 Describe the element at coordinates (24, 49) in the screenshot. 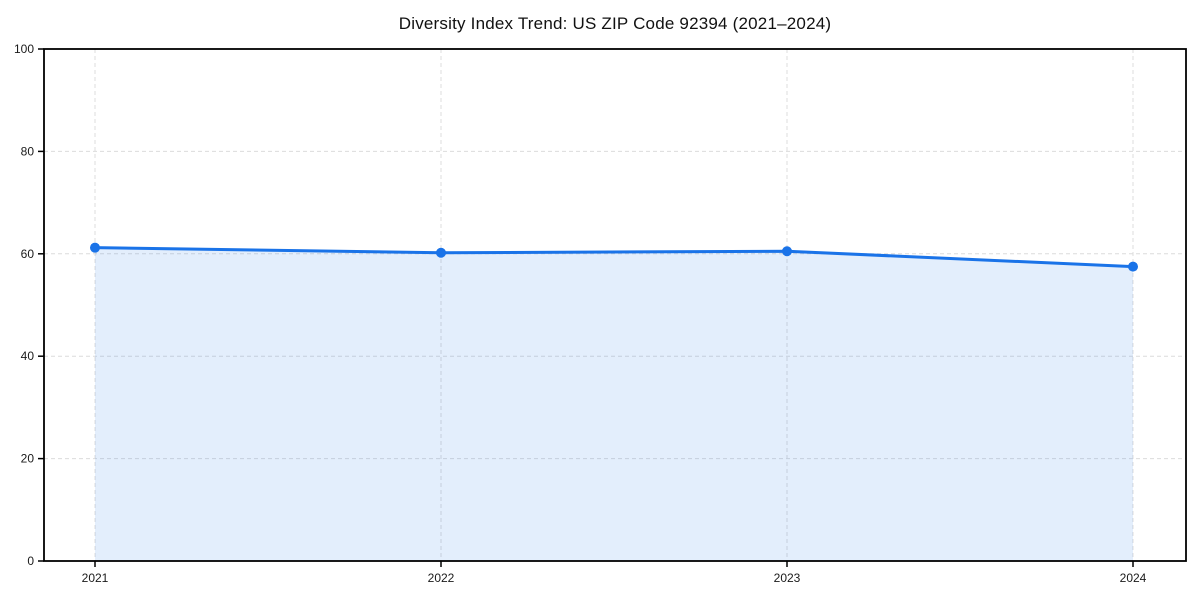

I see `y-tick-label-100: 100` at that location.